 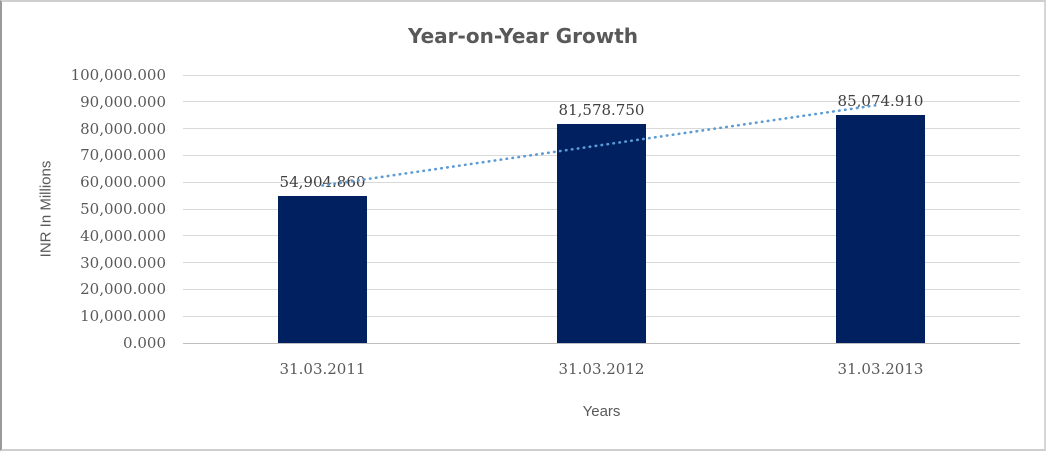 What do you see at coordinates (601, 411) in the screenshot?
I see `x-axis-title: Years` at bounding box center [601, 411].